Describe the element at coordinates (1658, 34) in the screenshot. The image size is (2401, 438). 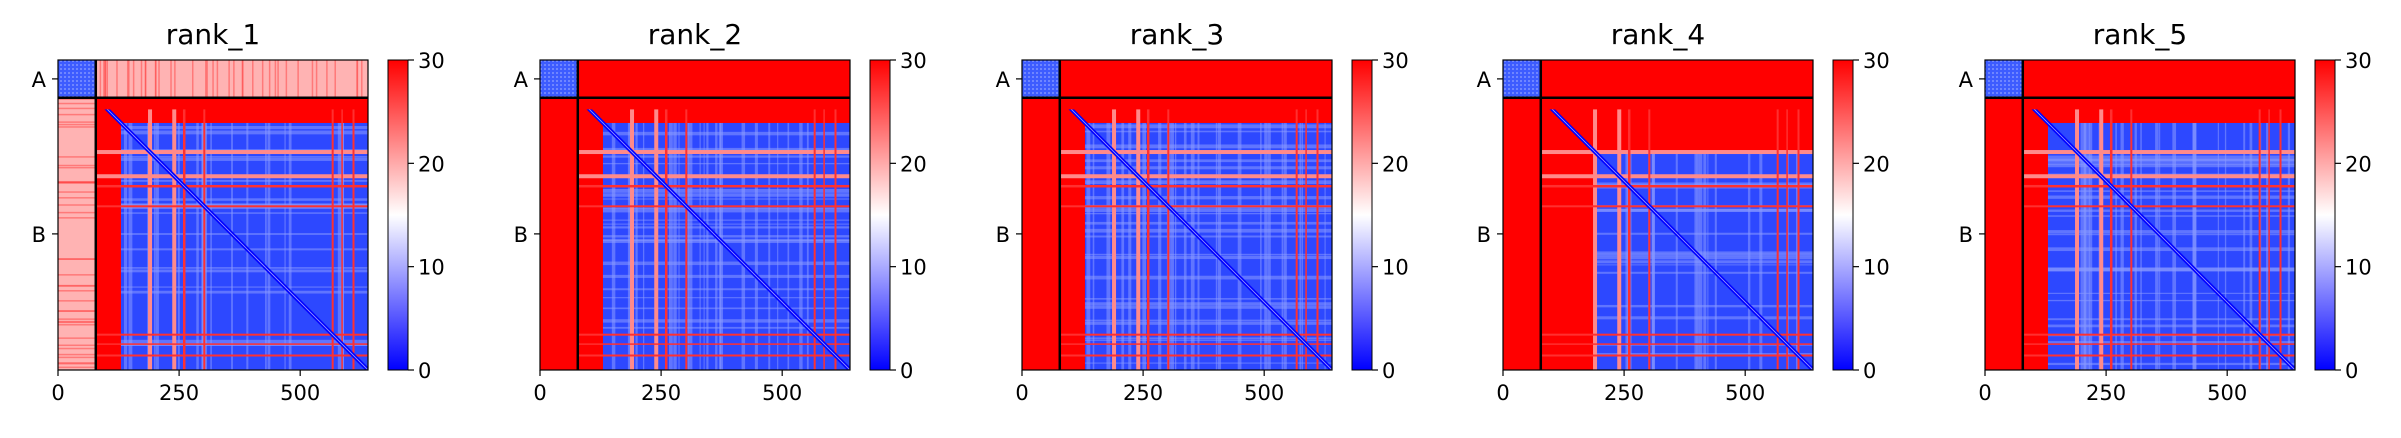
I see `panel-title: rank_4` at that location.